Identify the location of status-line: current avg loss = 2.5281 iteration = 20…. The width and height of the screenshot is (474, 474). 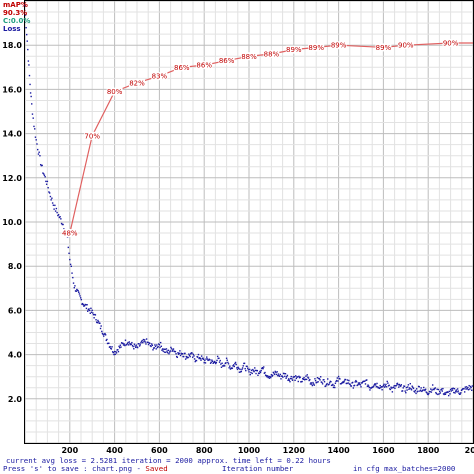
(168, 460).